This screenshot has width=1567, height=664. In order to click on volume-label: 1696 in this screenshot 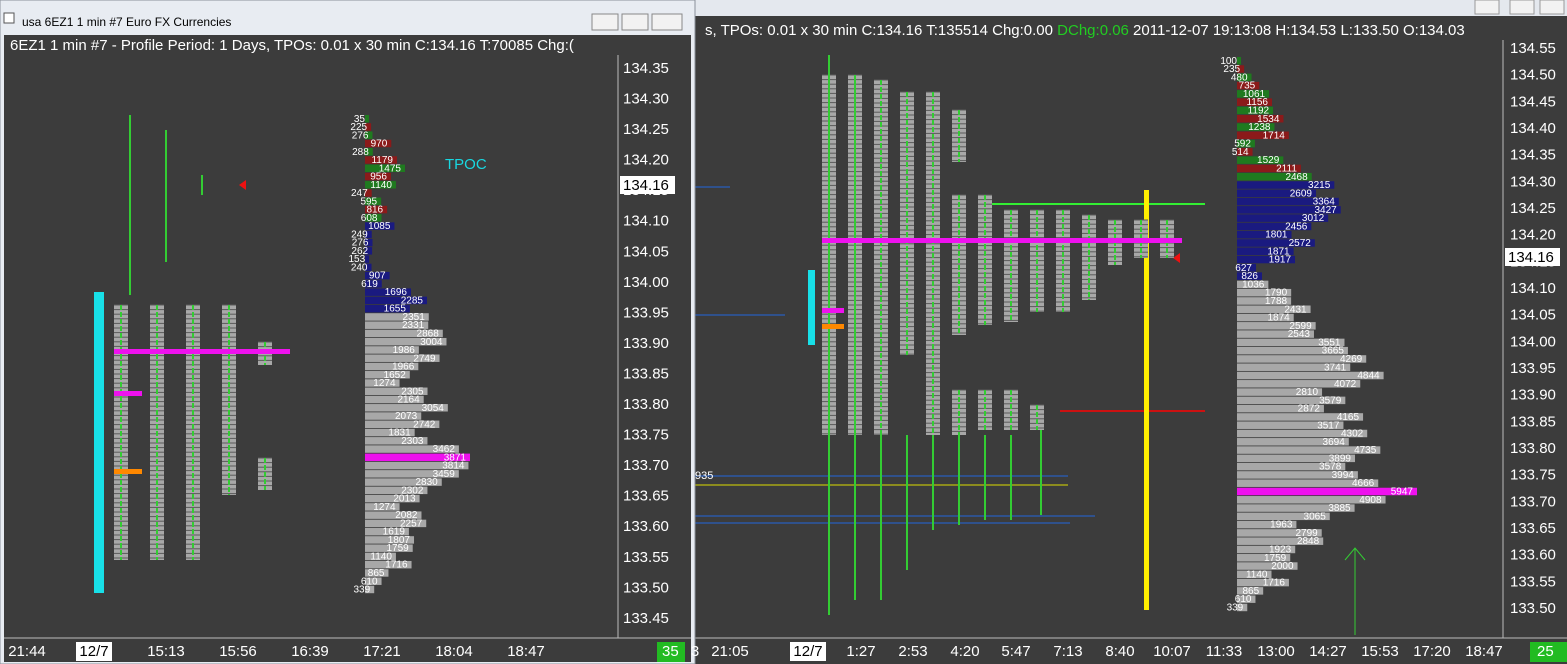, I will do `click(396, 292)`.